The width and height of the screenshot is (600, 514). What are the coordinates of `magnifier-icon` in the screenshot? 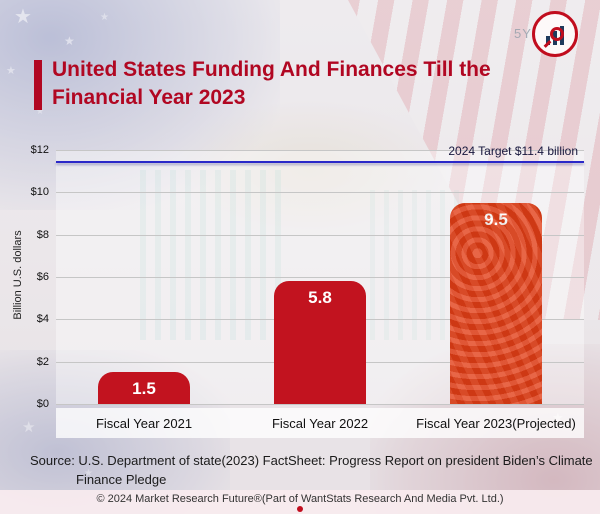 It's located at (557, 34).